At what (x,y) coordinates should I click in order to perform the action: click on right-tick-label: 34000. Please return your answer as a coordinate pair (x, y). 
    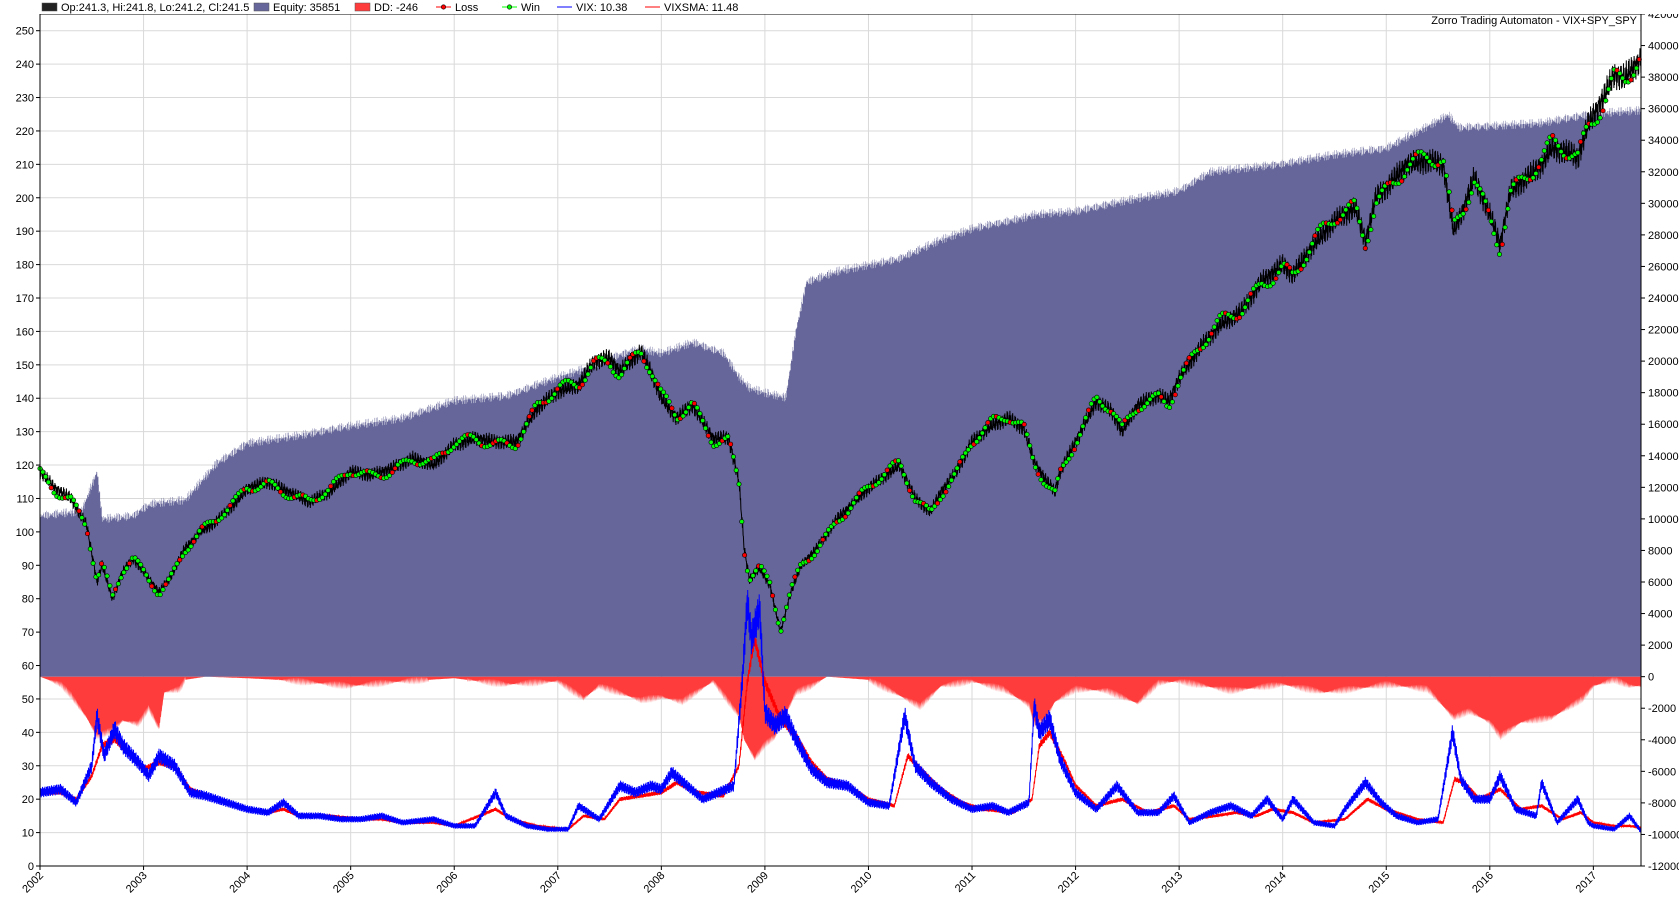
    Looking at the image, I should click on (1663, 141).